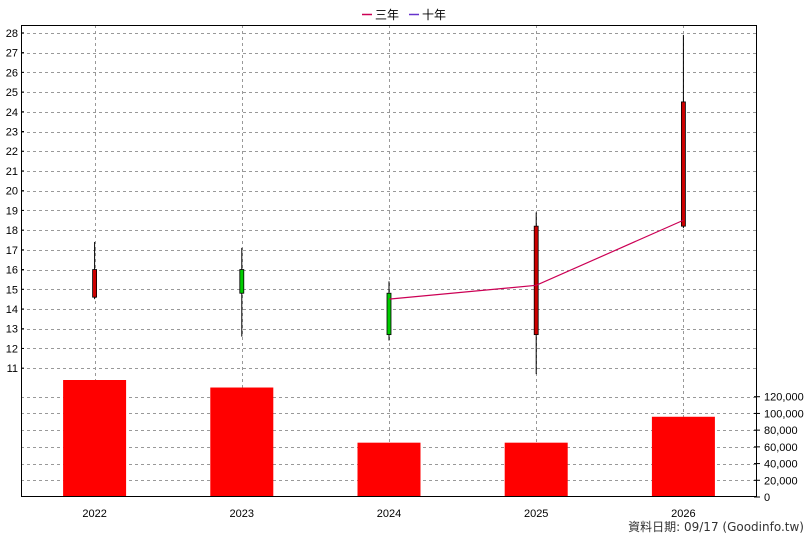  I want to click on volume-bar-2026, so click(683, 456).